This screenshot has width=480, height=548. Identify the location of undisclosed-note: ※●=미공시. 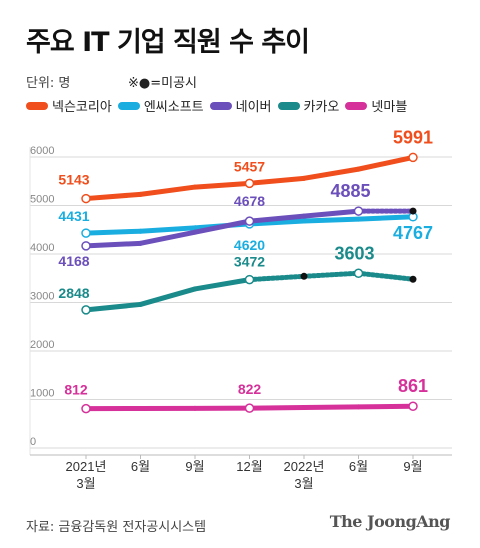
(163, 83).